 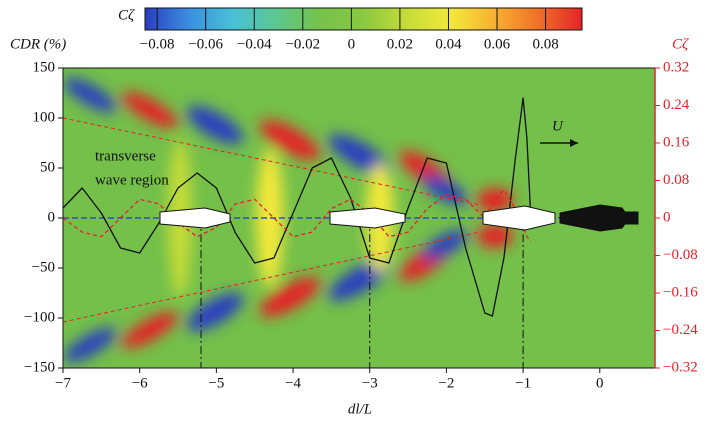 I want to click on y2-axis-label: Cζ, so click(x=680, y=44).